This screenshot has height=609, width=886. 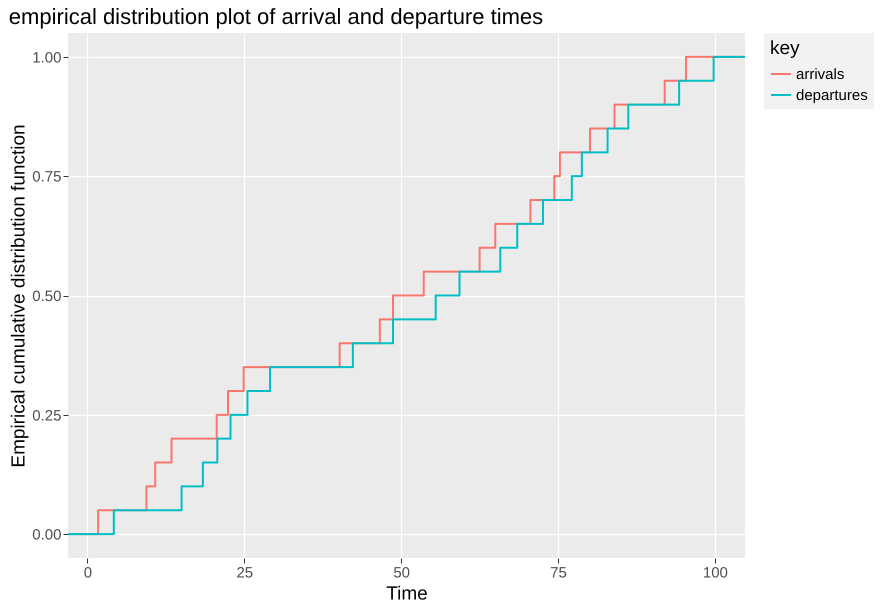 I want to click on x-tick-label: 25, so click(x=245, y=573).